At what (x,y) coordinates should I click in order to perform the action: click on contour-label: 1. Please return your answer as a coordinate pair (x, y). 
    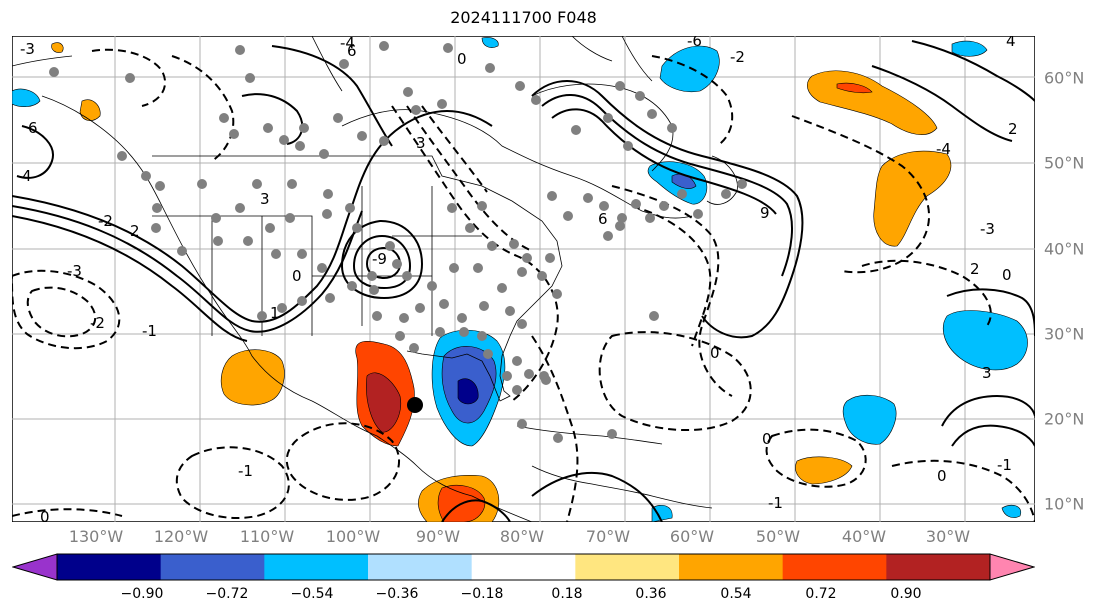
    Looking at the image, I should click on (275, 313).